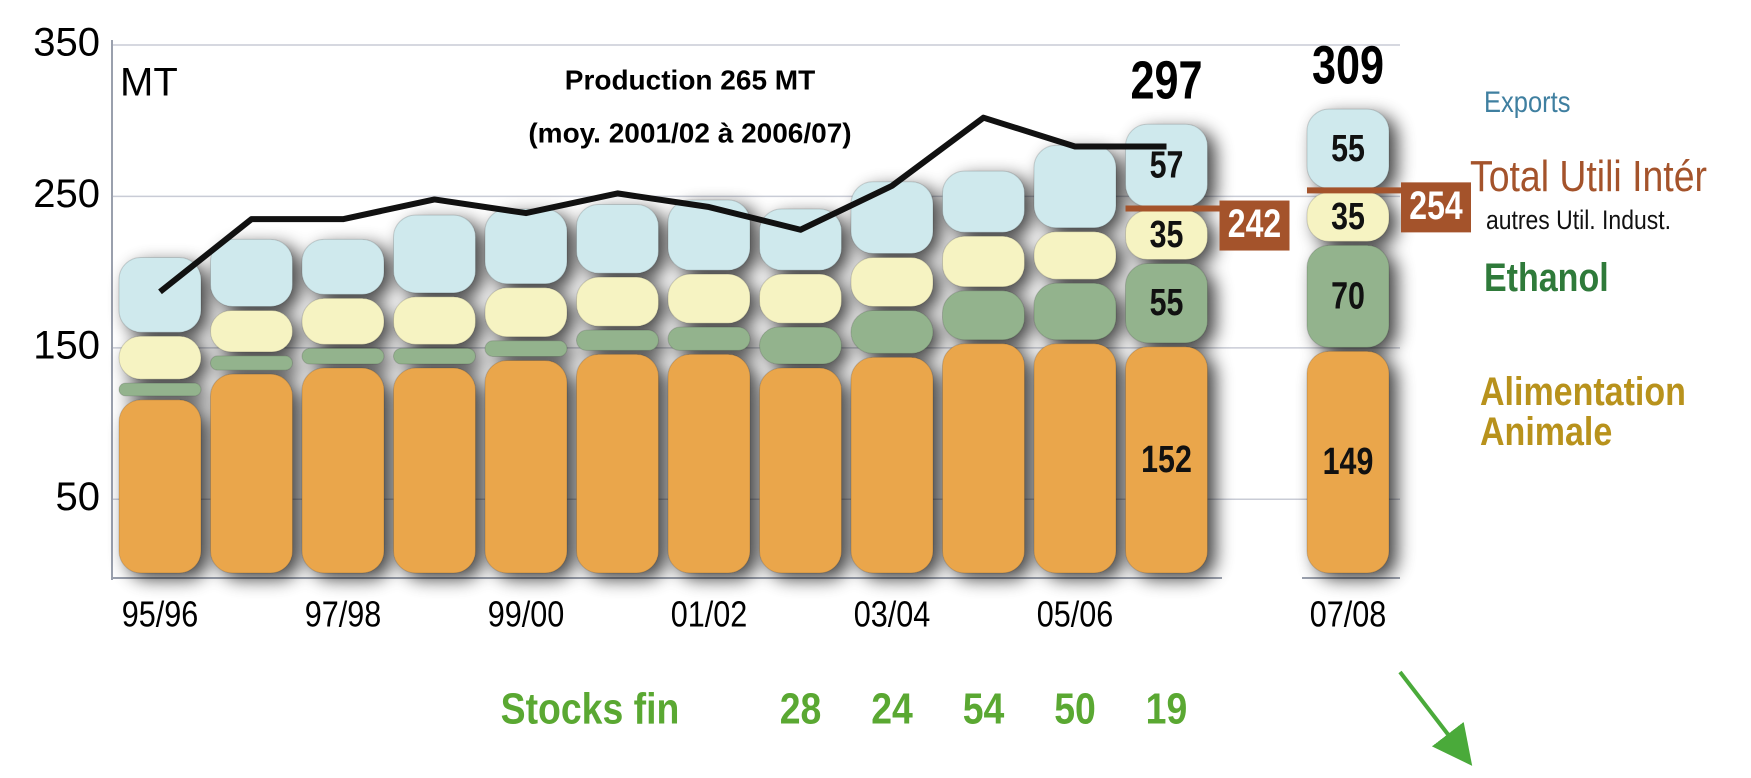 The image size is (1751, 778). I want to click on stock-value: 19, so click(1167, 709).